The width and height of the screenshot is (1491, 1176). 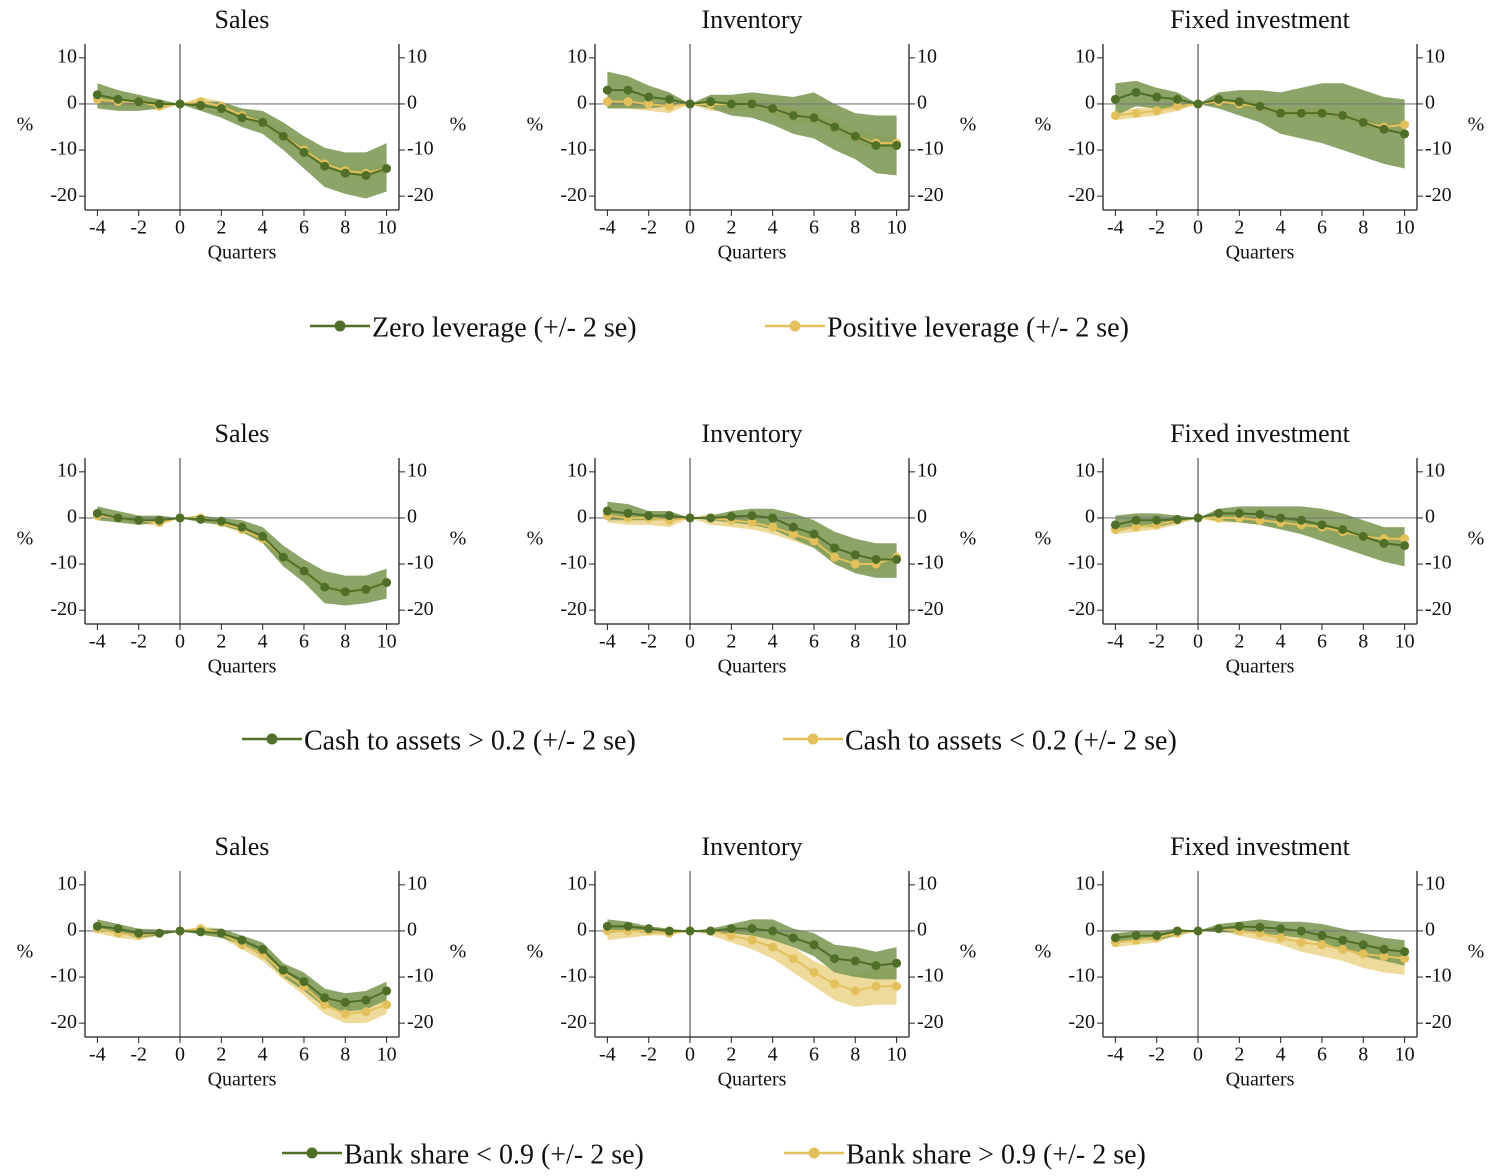 I want to click on x-tick-label: 2, so click(x=221, y=642).